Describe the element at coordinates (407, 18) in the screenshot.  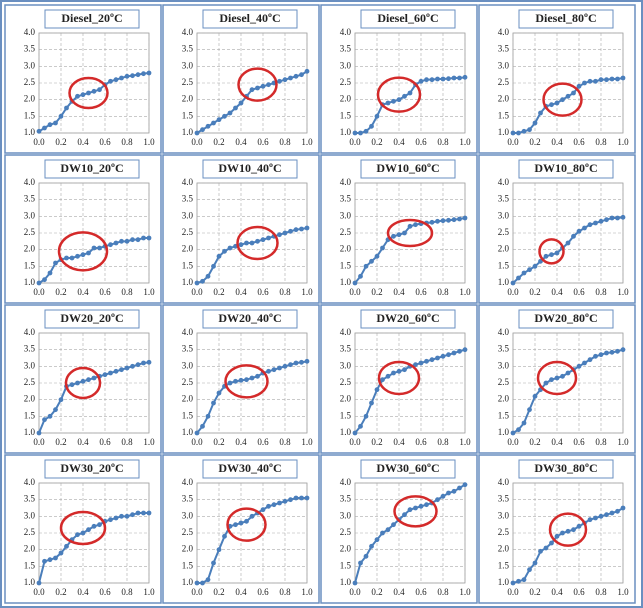
I see `chart-title: Diesel_60ºC` at that location.